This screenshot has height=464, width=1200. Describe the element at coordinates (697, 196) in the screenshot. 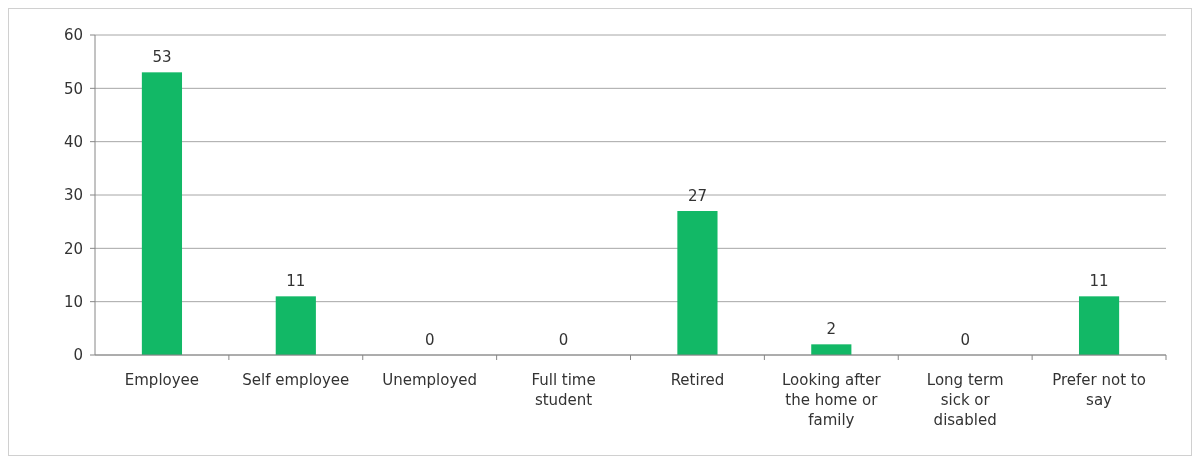

I see `data-label: 27` at that location.